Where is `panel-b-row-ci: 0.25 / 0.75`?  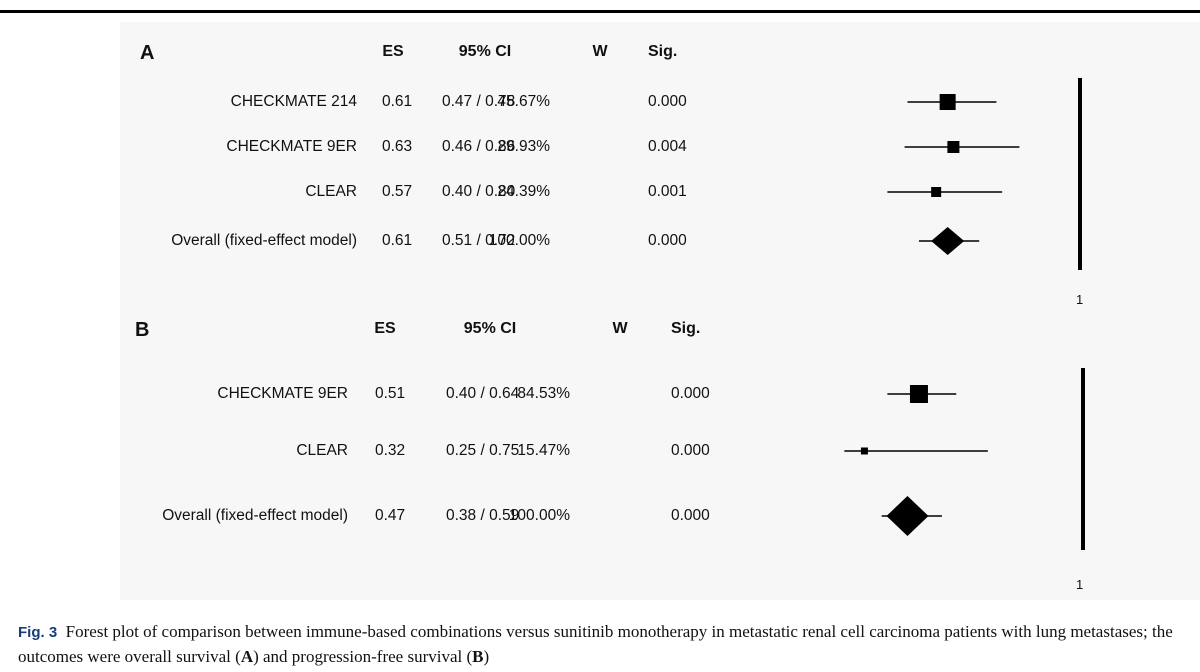 panel-b-row-ci: 0.25 / 0.75 is located at coordinates (483, 450).